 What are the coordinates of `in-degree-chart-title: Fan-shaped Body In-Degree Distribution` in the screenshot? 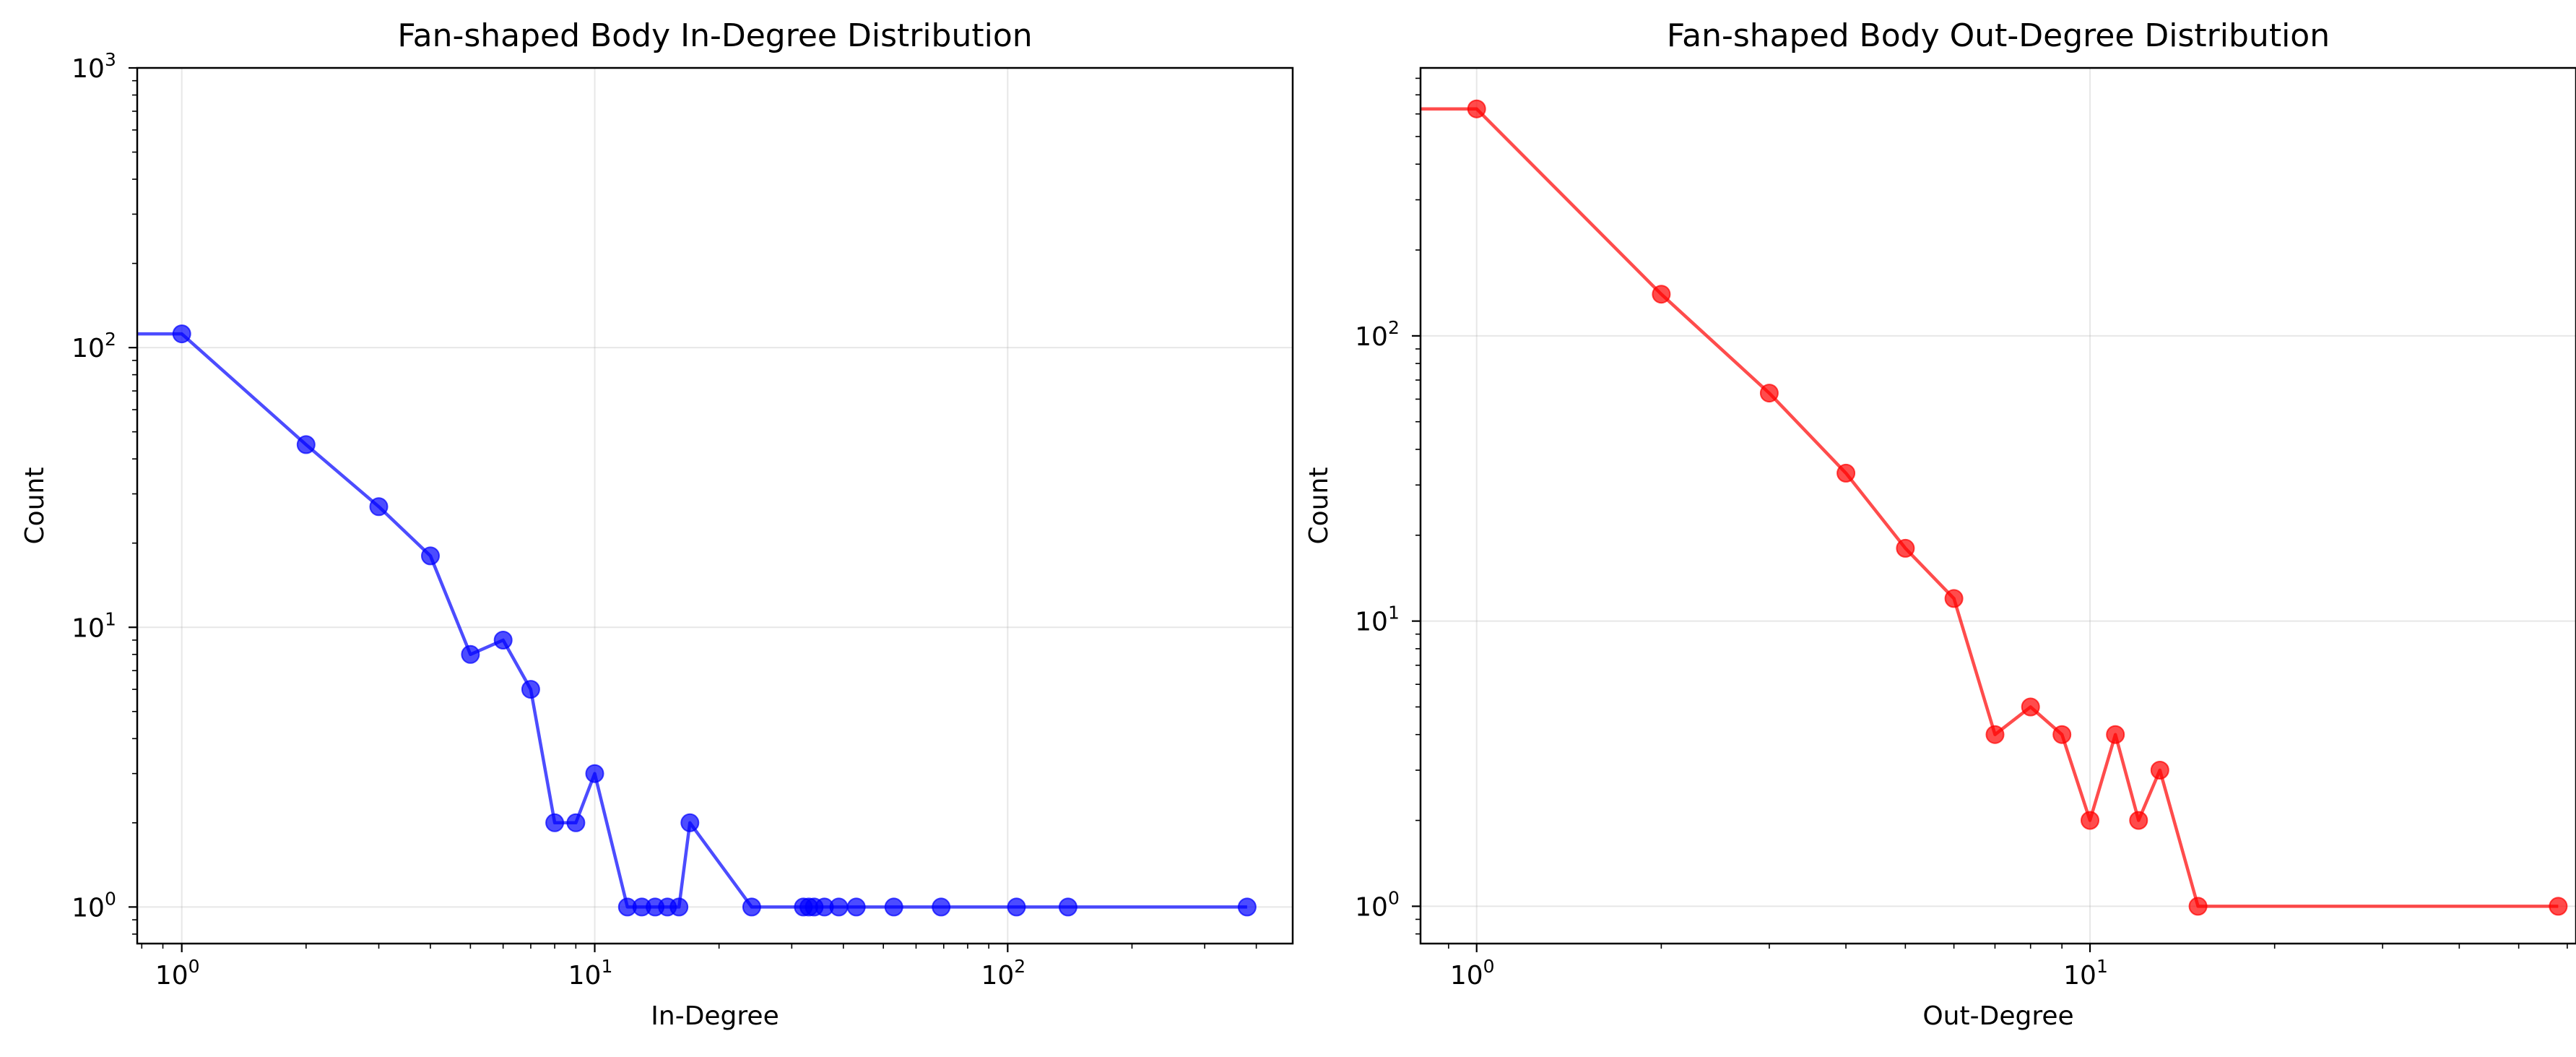 It's located at (714, 35).